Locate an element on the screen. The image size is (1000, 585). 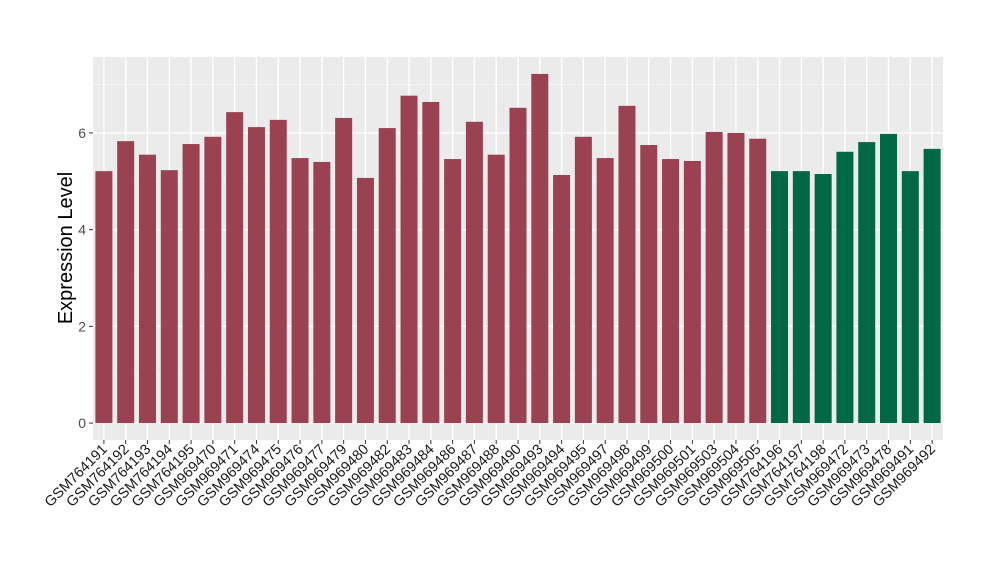
y-tick-label: 4 is located at coordinates (82, 230).